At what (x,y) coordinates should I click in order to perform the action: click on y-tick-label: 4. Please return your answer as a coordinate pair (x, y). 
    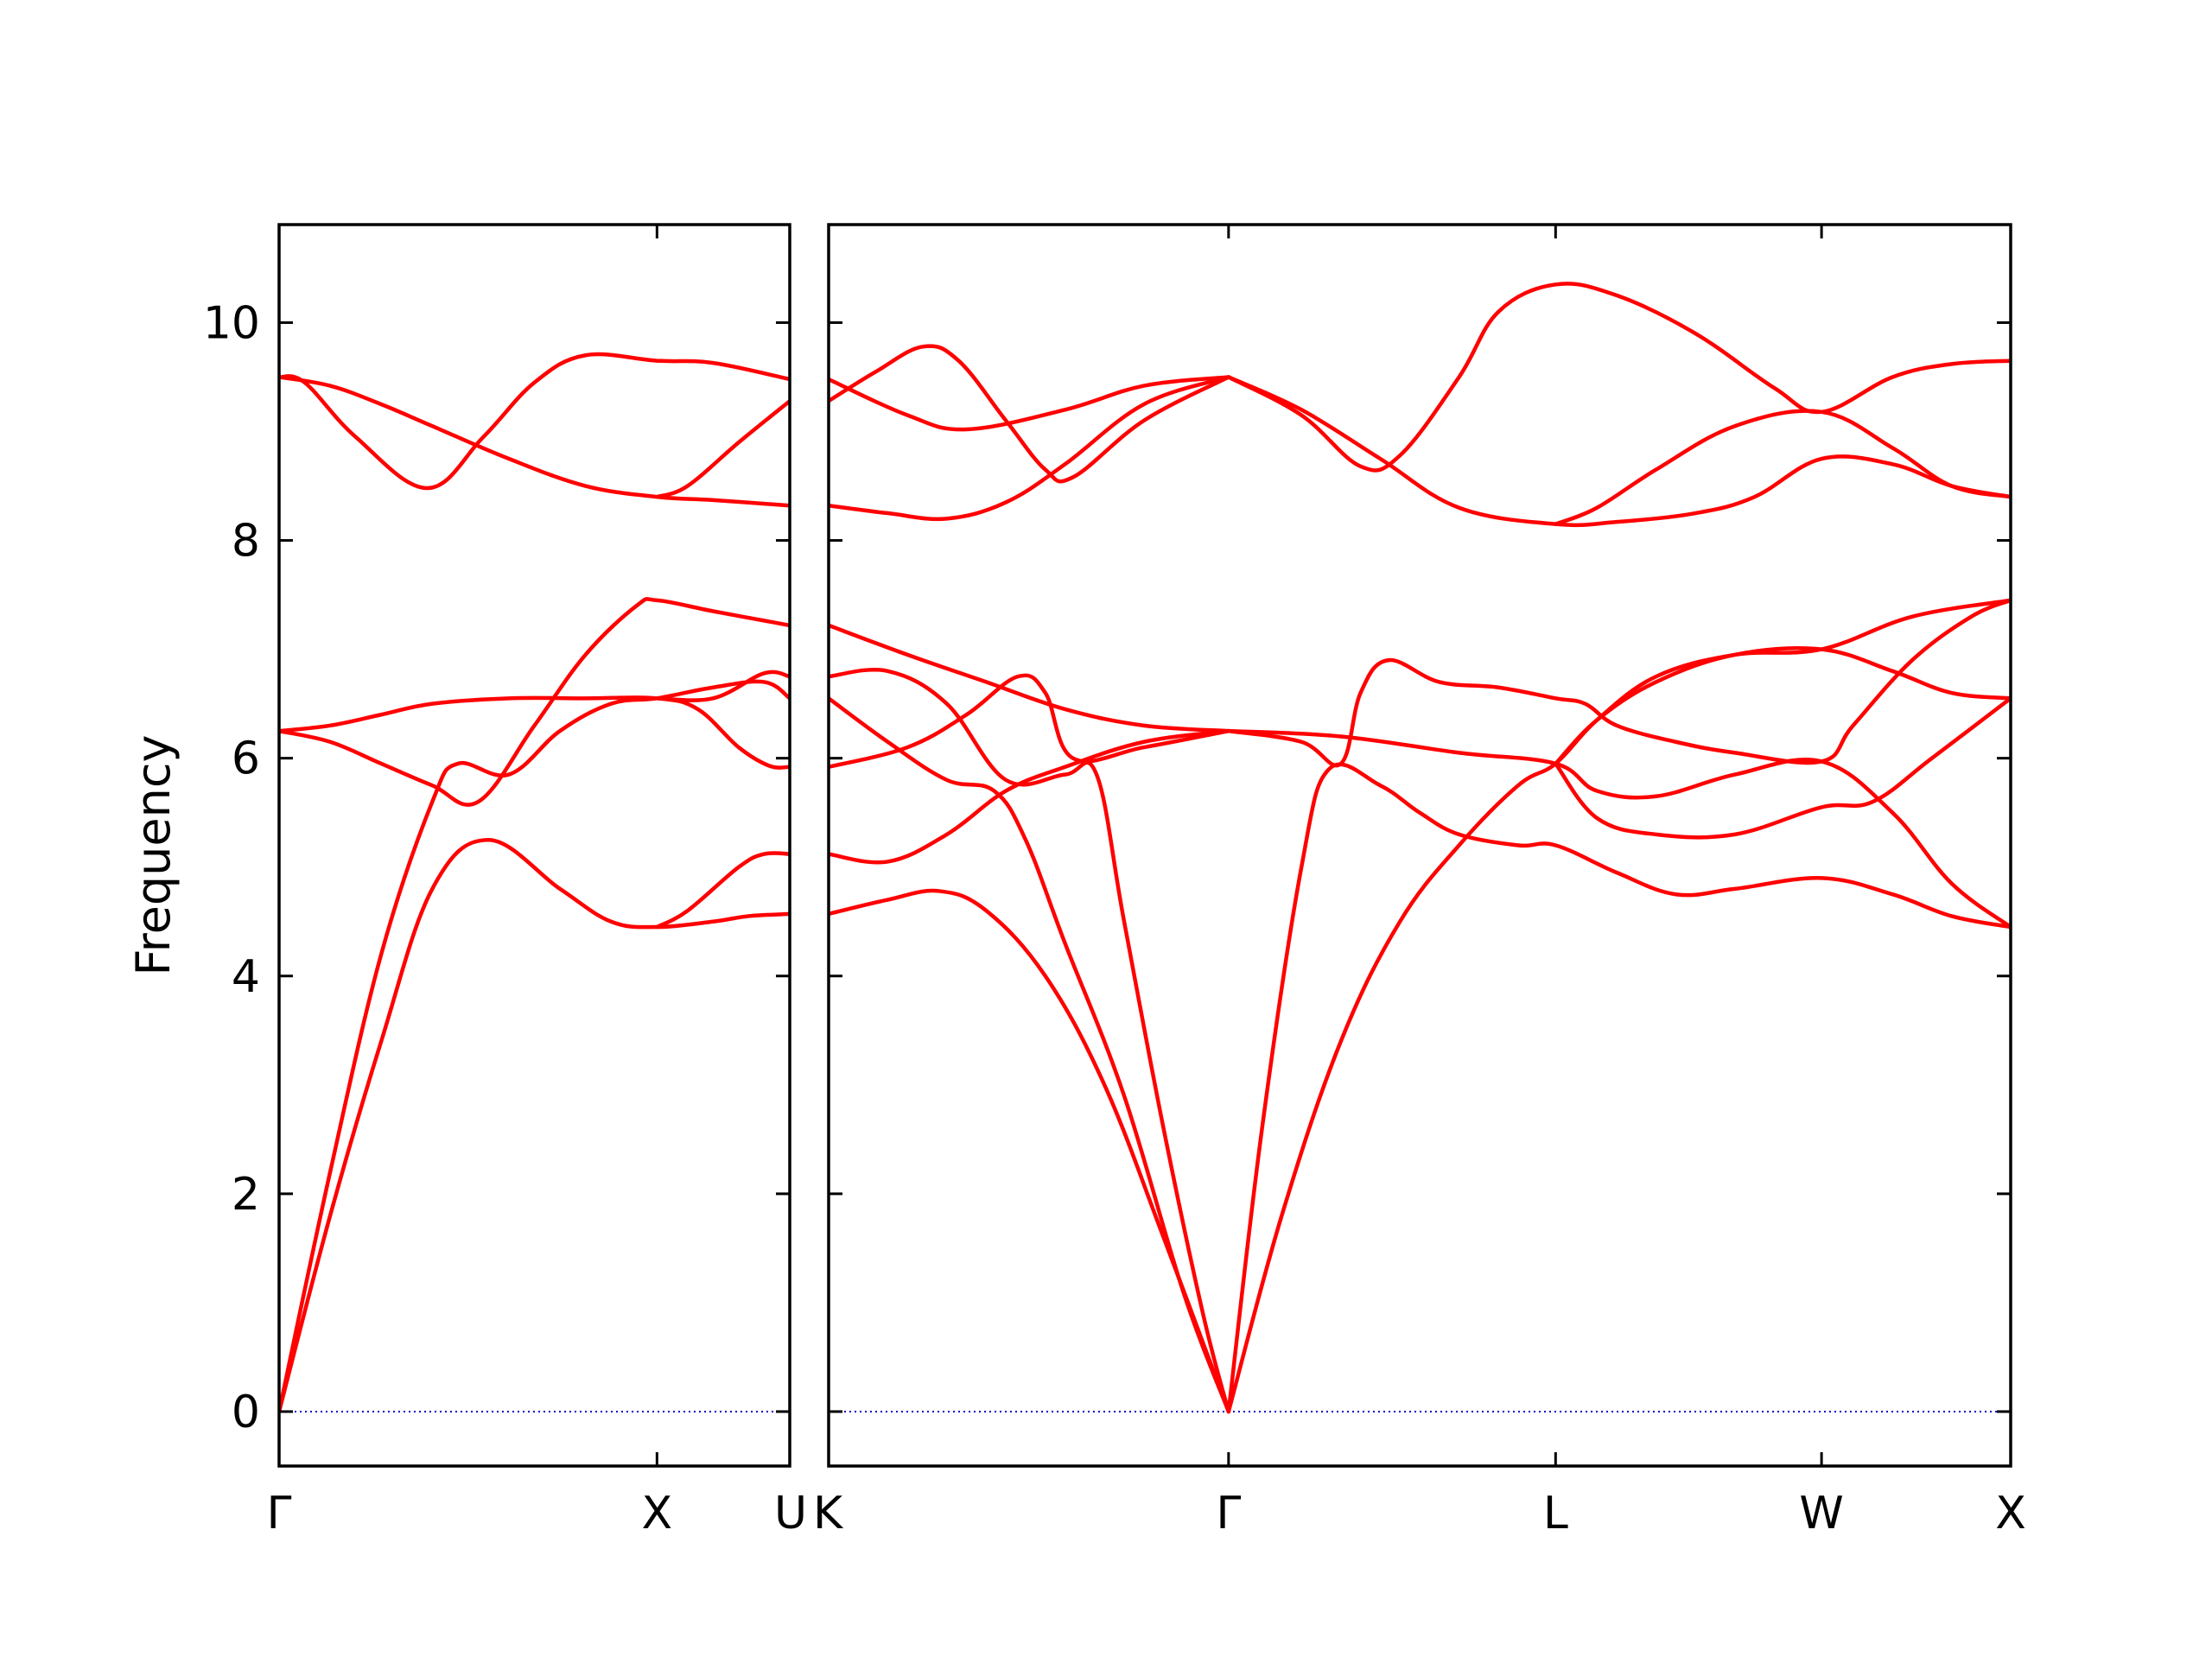
    Looking at the image, I should click on (246, 977).